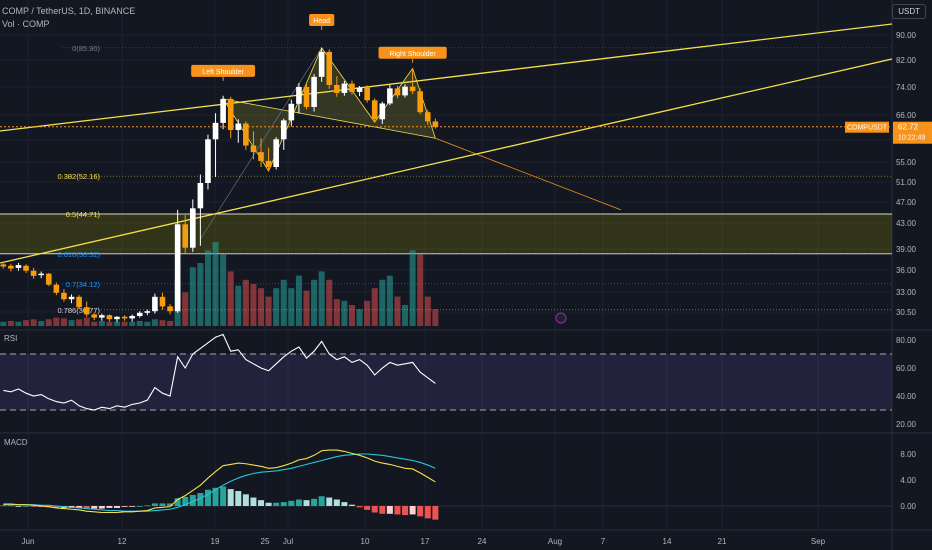 Image resolution: width=932 pixels, height=550 pixels. I want to click on time-axis-tick: 19, so click(215, 541).